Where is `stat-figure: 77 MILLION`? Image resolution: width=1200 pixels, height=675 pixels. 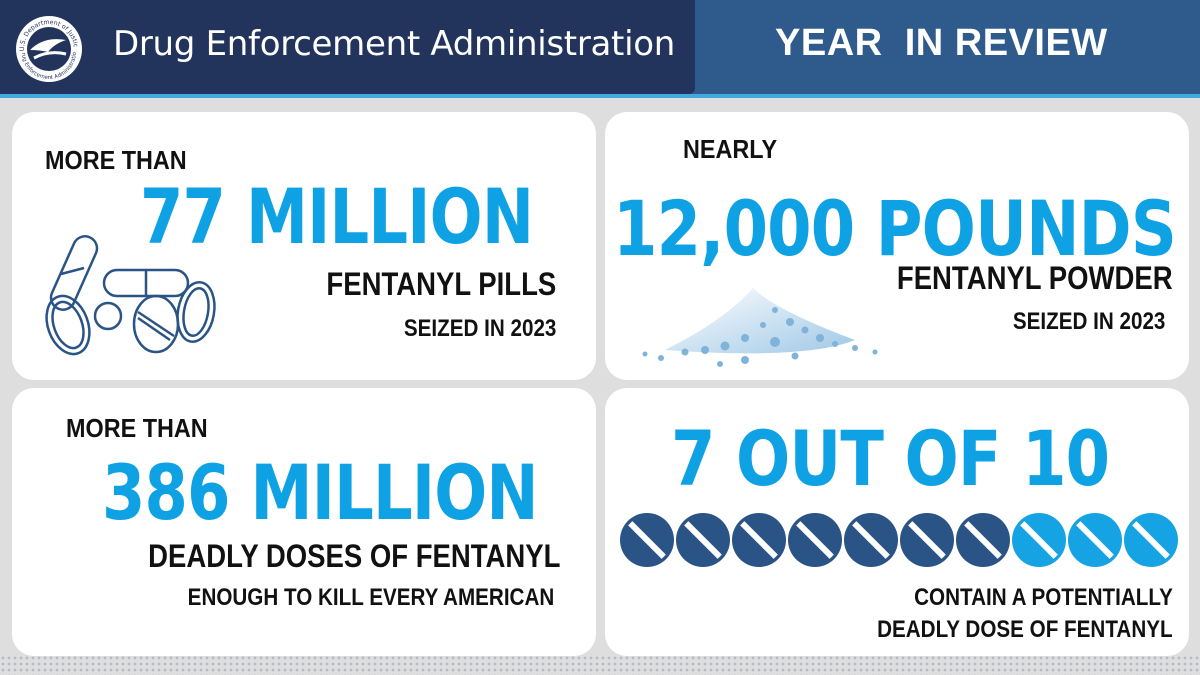
stat-figure: 77 MILLION is located at coordinates (337, 216).